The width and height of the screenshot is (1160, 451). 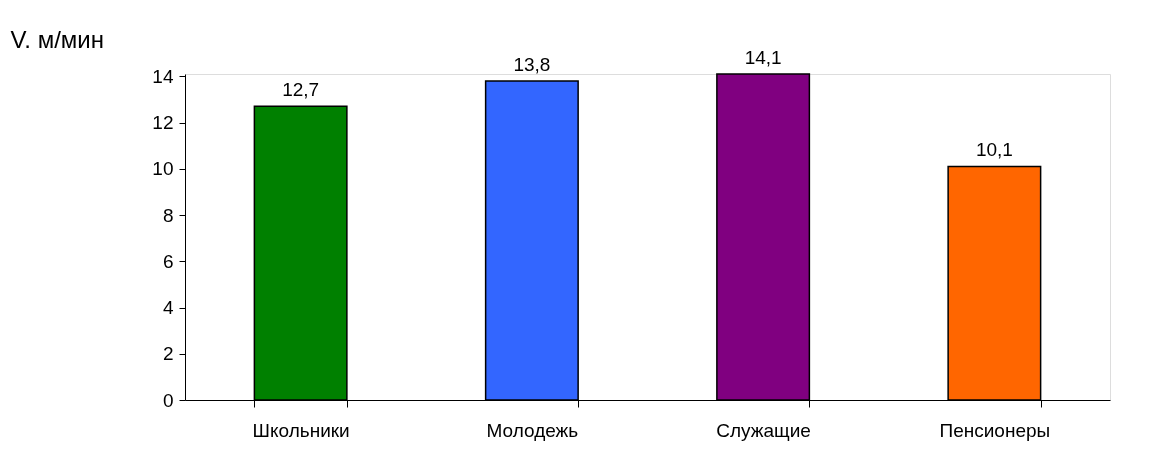 I want to click on data-label: 10,1, so click(x=994, y=150).